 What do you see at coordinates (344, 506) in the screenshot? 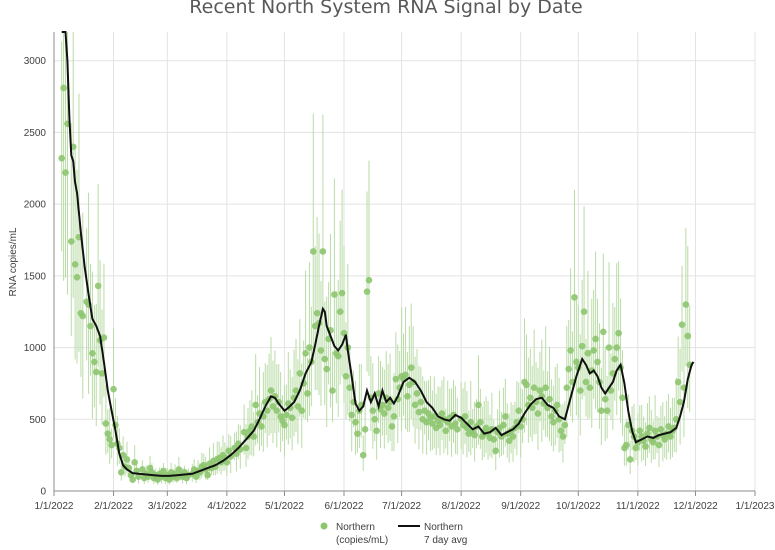
I see `x-tick-label: 6/1/2022` at bounding box center [344, 506].